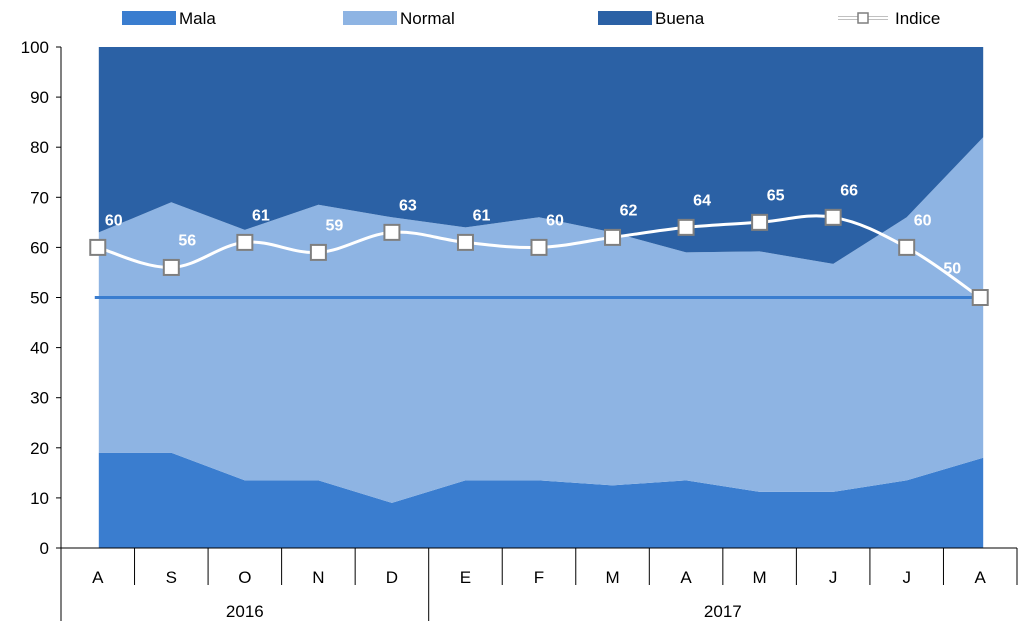  Describe the element at coordinates (917, 18) in the screenshot. I see `legend-label: Indice` at that location.